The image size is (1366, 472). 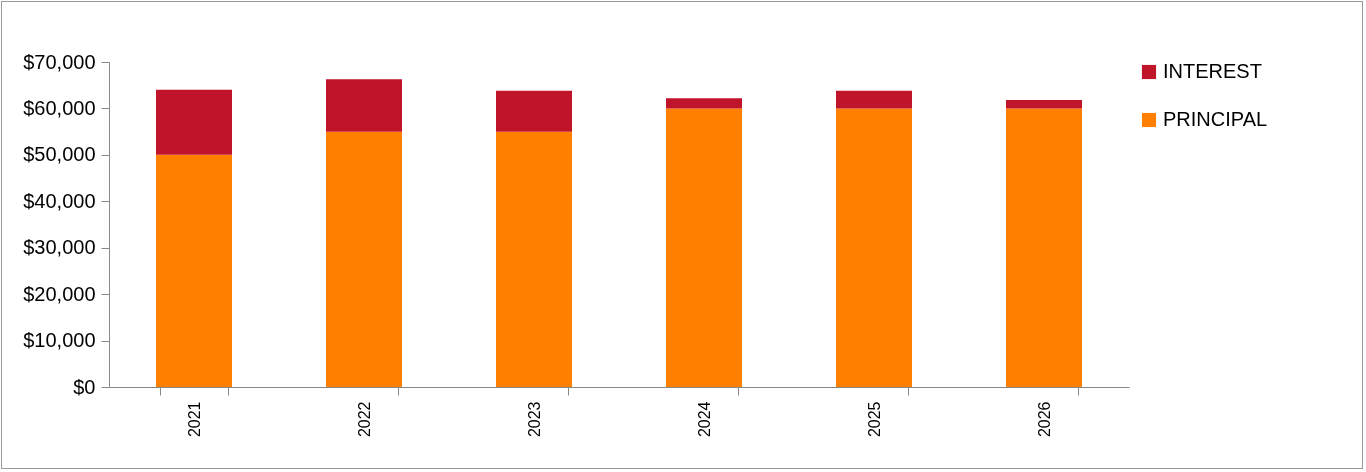 I want to click on legend-label: PRINCIPAL, so click(x=1215, y=119).